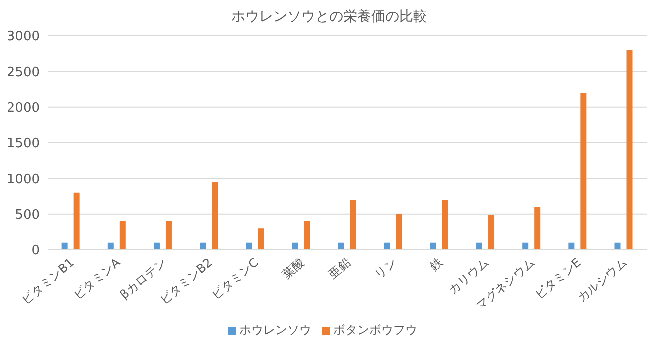 This screenshot has width=659, height=347. What do you see at coordinates (23, 72) in the screenshot?
I see `y-tick-label: 2500` at bounding box center [23, 72].